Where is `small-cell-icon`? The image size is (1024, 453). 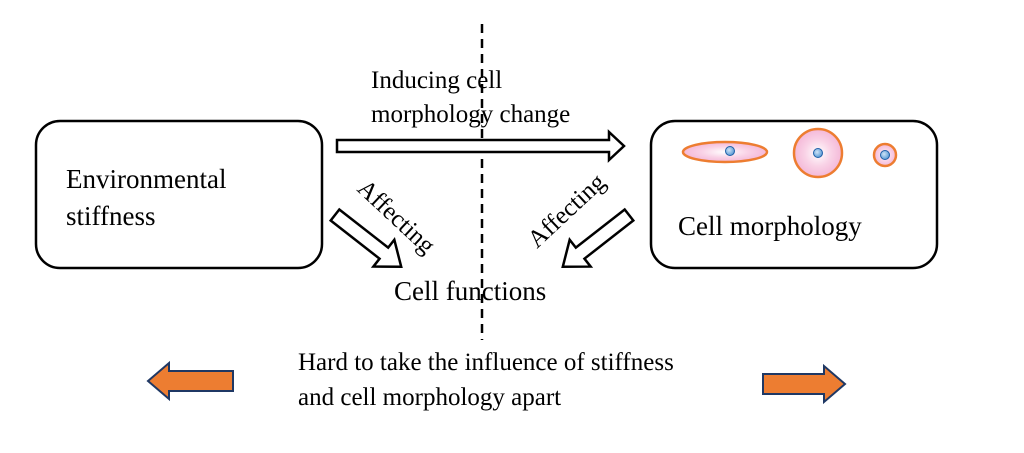 small-cell-icon is located at coordinates (885, 155).